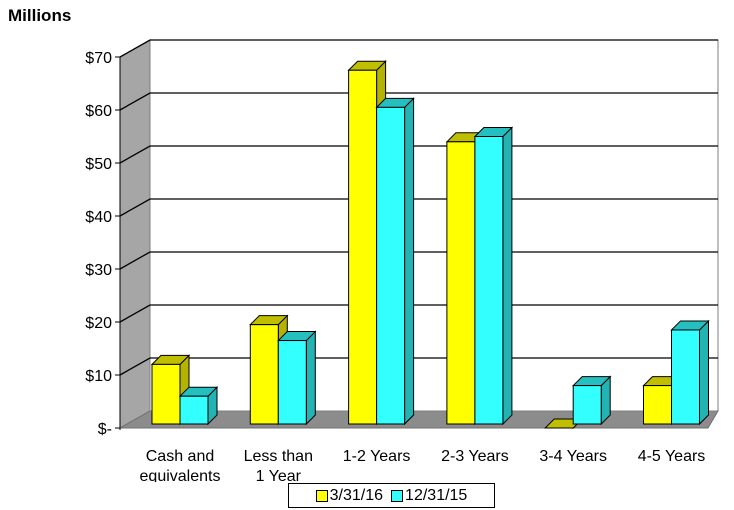  I want to click on y-tick-label-3: $30, so click(98, 270).